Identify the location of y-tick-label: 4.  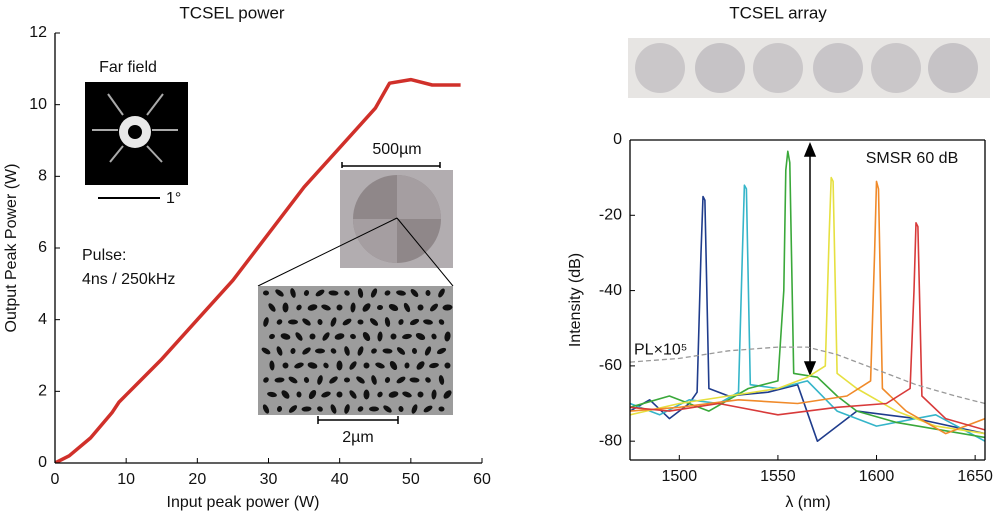
(42, 319).